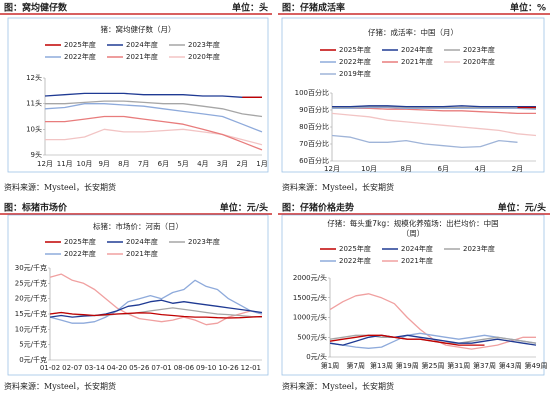  What do you see at coordinates (31, 298) in the screenshot?
I see `y-tick-label: 20元/千克` at bounding box center [31, 298].